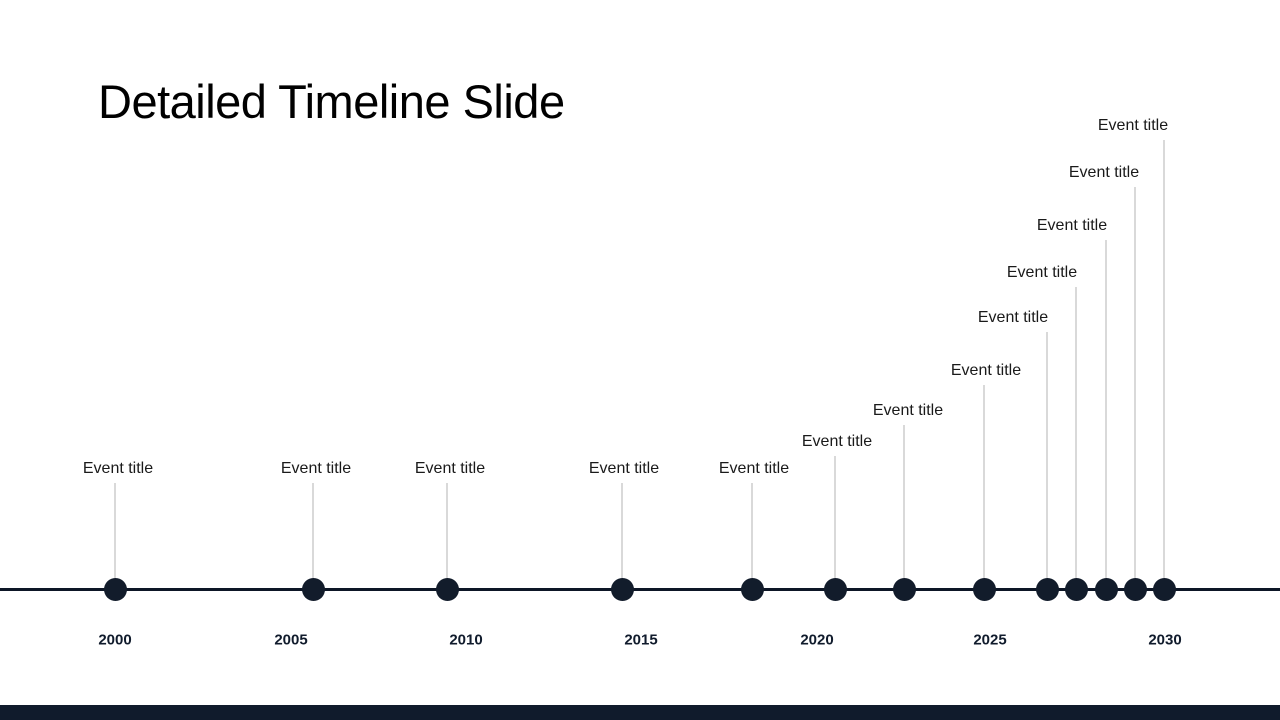  Describe the element at coordinates (641, 640) in the screenshot. I see `year-tick-label: 2015` at that location.